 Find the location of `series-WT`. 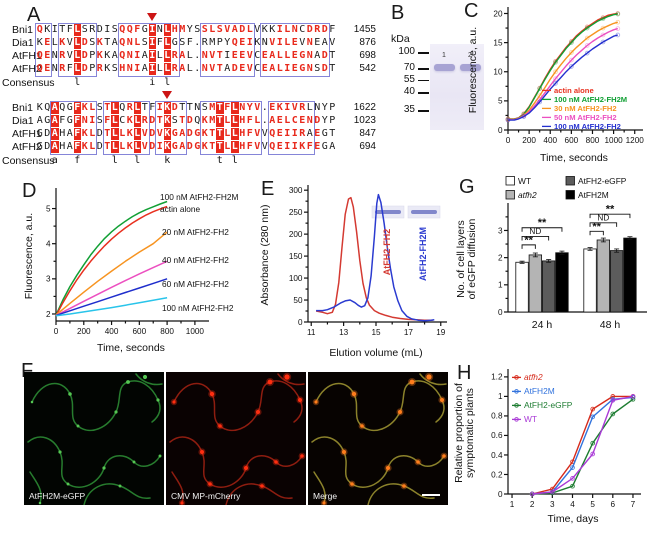

series-WT is located at coordinates (583, 445).